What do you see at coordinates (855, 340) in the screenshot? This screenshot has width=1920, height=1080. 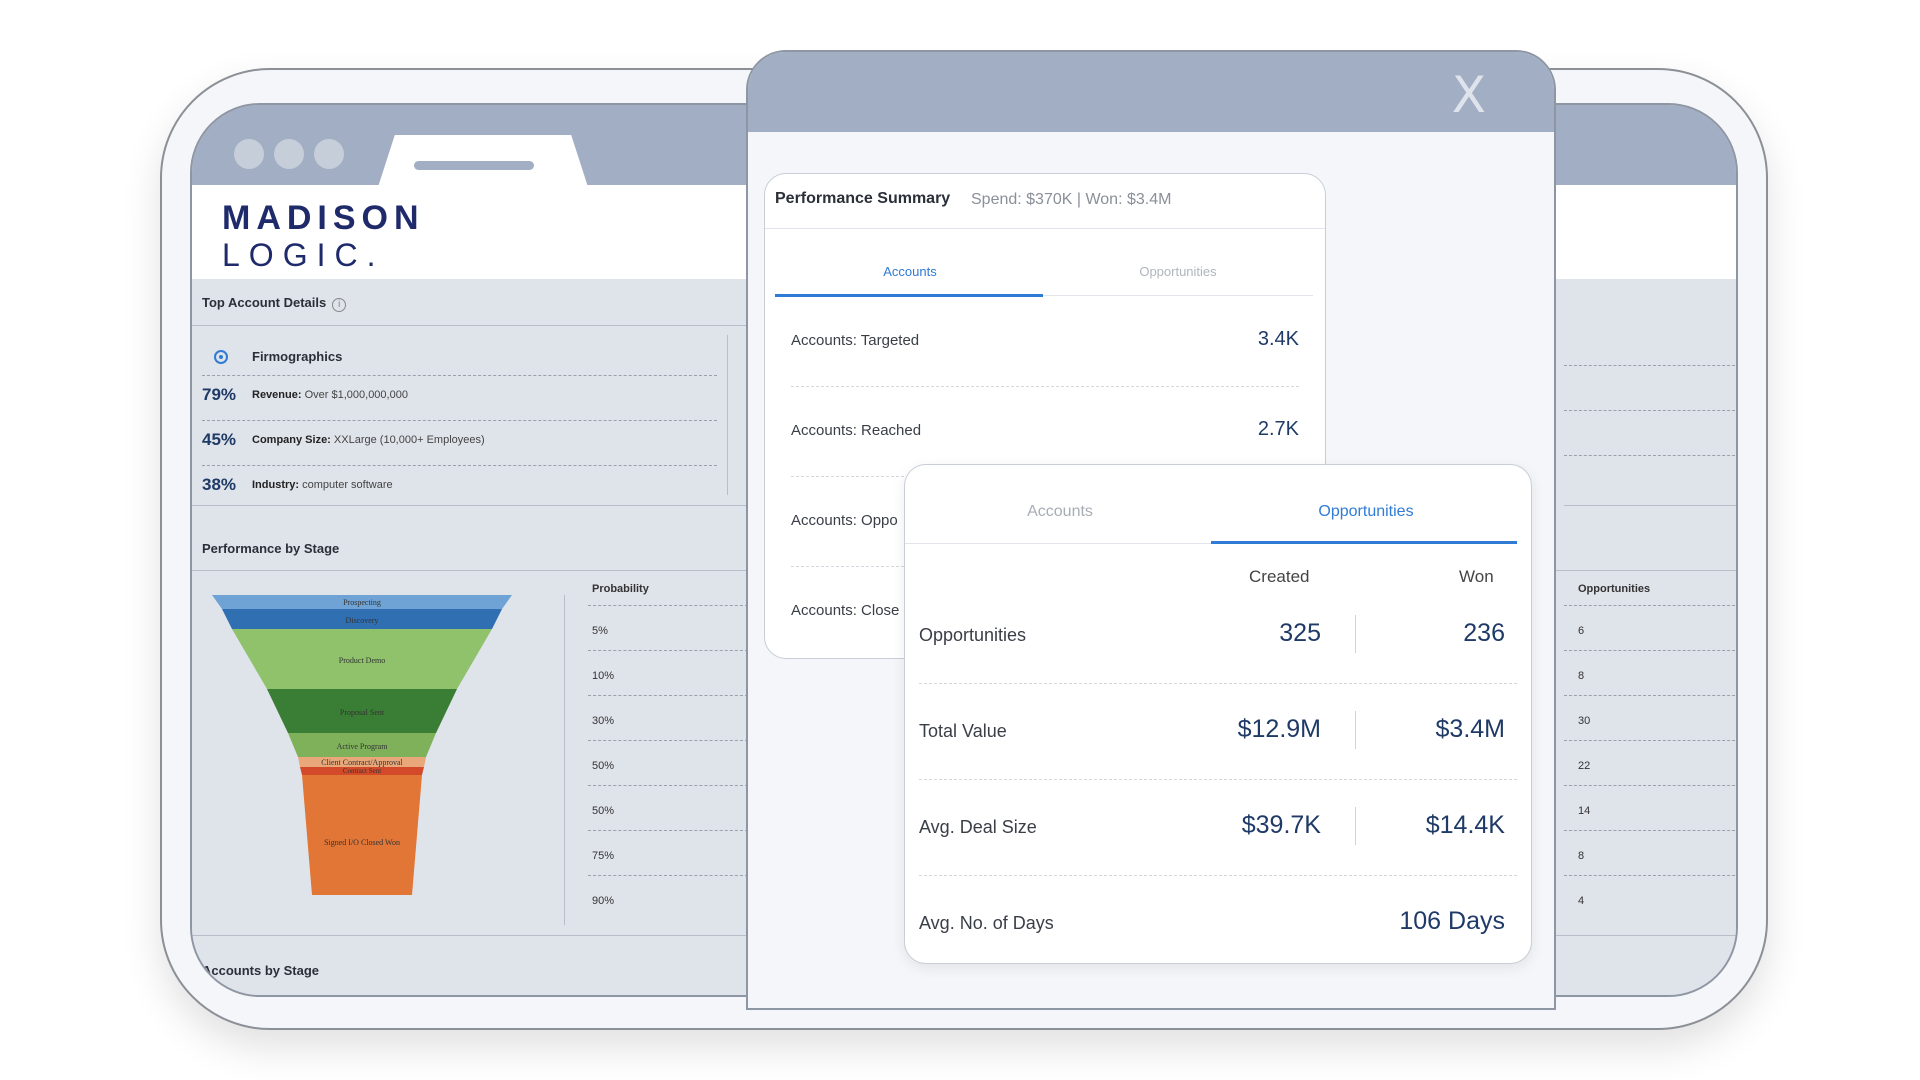 I see `summary-row-label: Accounts: Targeted` at bounding box center [855, 340].